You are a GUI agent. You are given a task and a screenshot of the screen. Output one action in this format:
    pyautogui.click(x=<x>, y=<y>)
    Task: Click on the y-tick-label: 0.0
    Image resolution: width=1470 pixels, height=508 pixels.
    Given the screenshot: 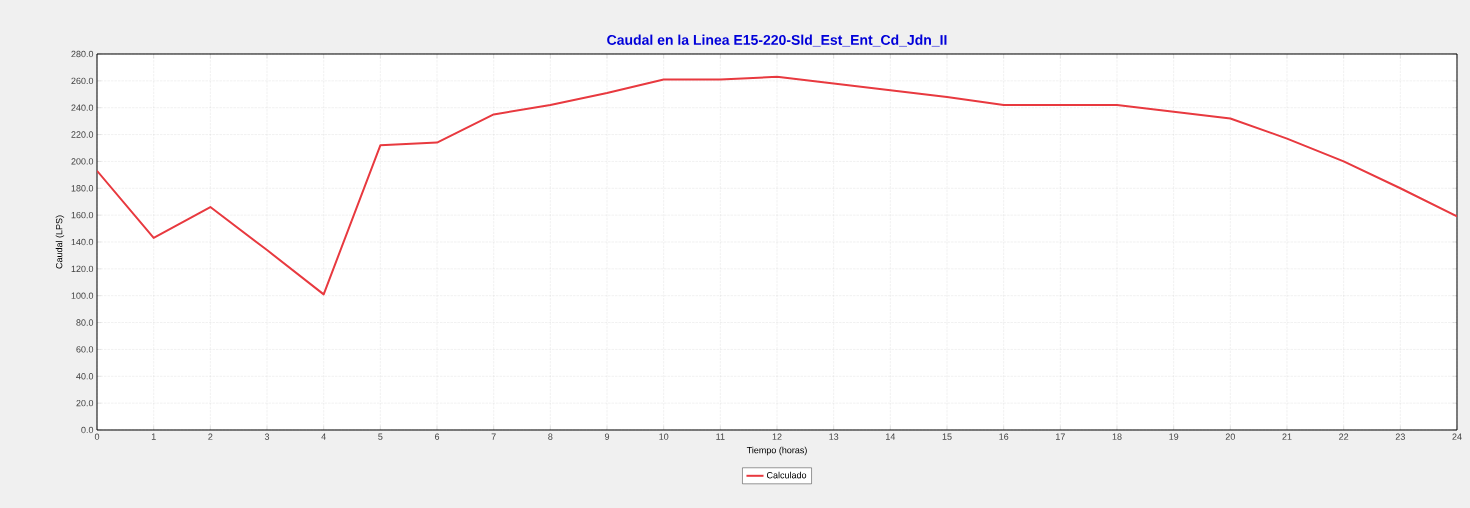 What is the action you would take?
    pyautogui.click(x=87, y=430)
    